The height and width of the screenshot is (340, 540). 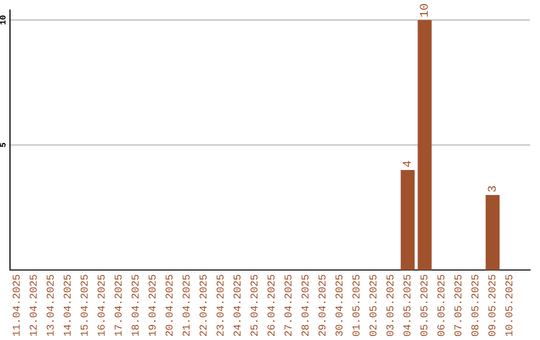 What do you see at coordinates (50, 305) in the screenshot?
I see `x-tick-label: 13.04.2025` at bounding box center [50, 305].